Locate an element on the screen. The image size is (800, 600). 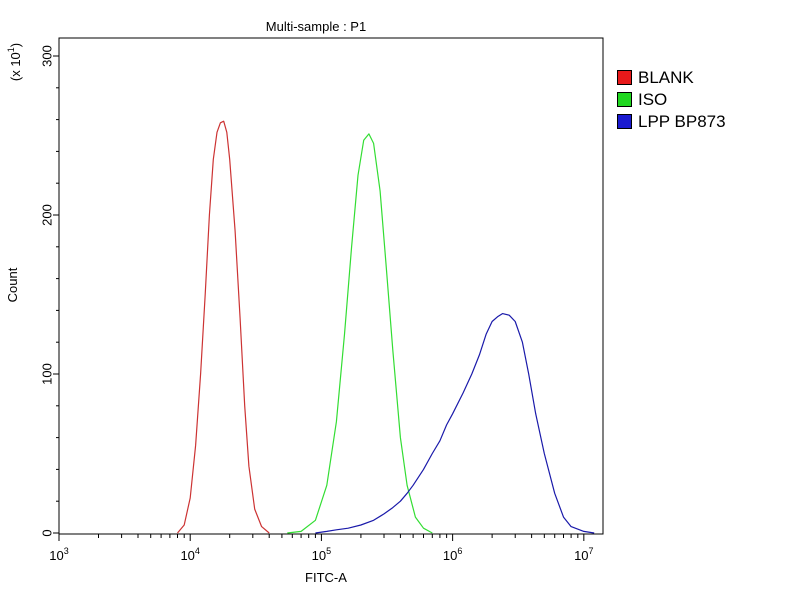
series-line-blank is located at coordinates (223, 327).